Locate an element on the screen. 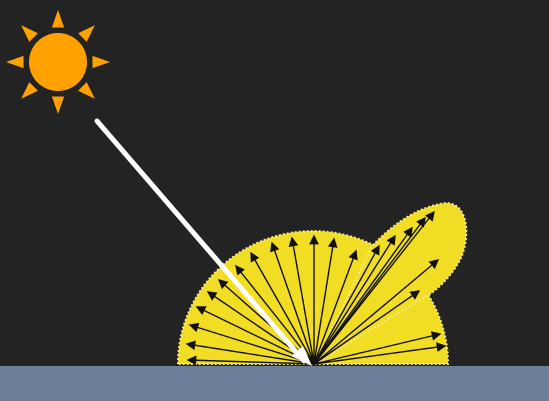 The width and height of the screenshot is (549, 401). sun-disc is located at coordinates (58, 62).